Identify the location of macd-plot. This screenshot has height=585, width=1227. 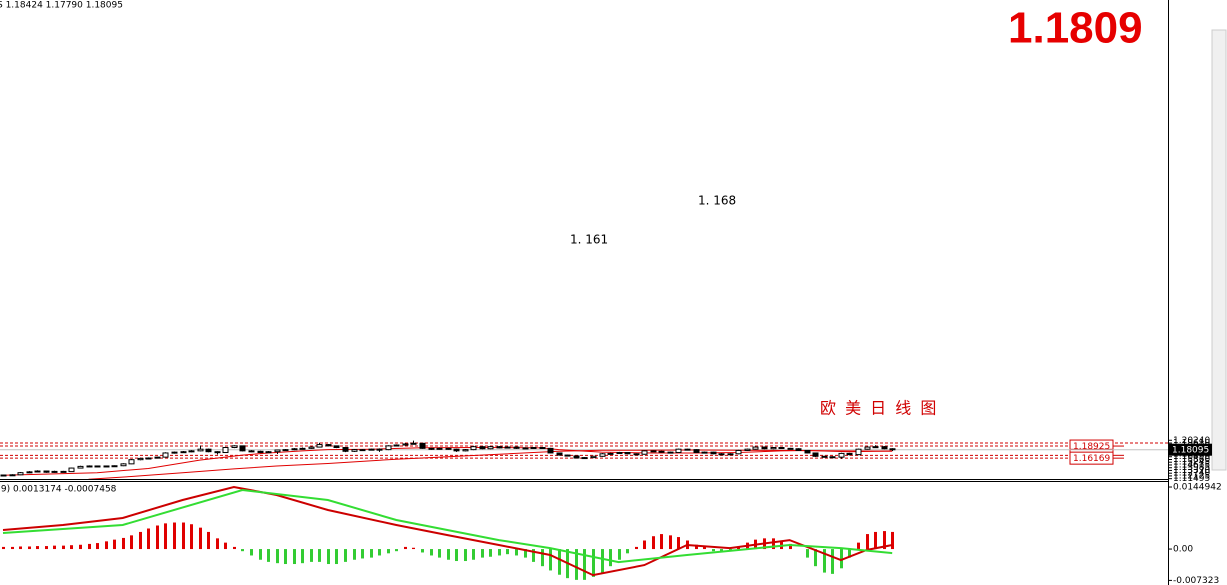
(448, 532).